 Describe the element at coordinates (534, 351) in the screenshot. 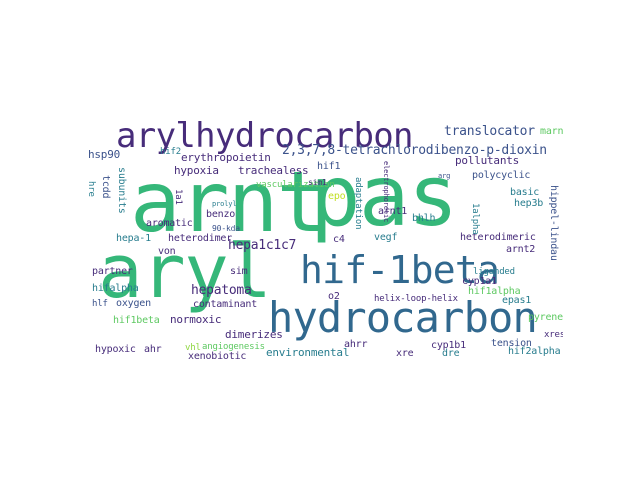

I see `word-hif2alpha: hif2alpha` at that location.